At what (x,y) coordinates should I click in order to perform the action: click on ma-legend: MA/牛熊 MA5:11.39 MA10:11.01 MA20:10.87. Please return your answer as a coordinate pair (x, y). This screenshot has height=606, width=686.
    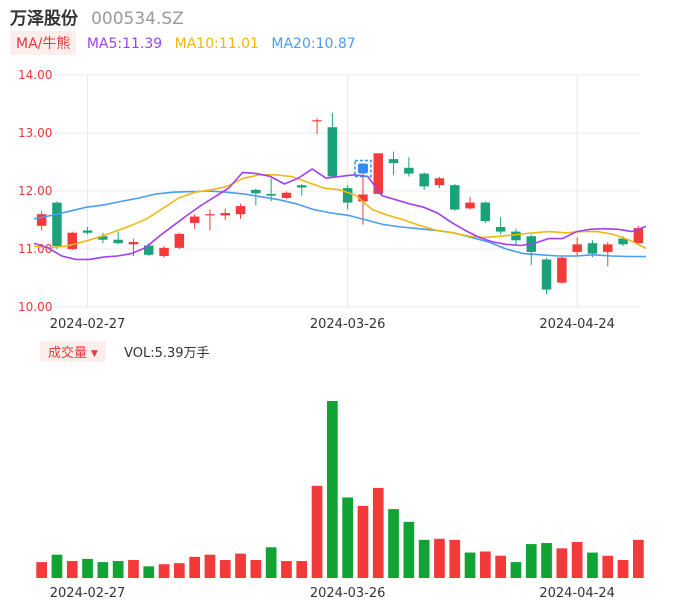
    Looking at the image, I should click on (183, 43).